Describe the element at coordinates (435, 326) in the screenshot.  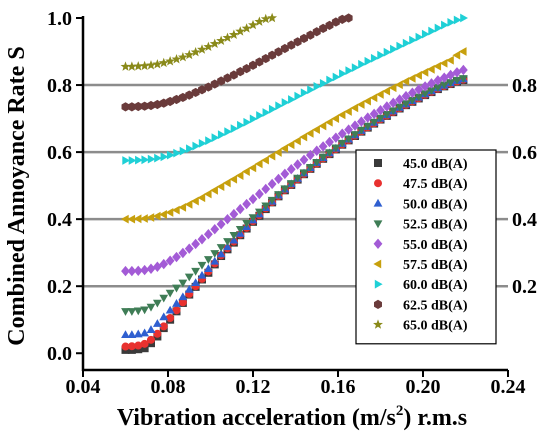
I see `legend-label: 65.0 dB(A)` at that location.